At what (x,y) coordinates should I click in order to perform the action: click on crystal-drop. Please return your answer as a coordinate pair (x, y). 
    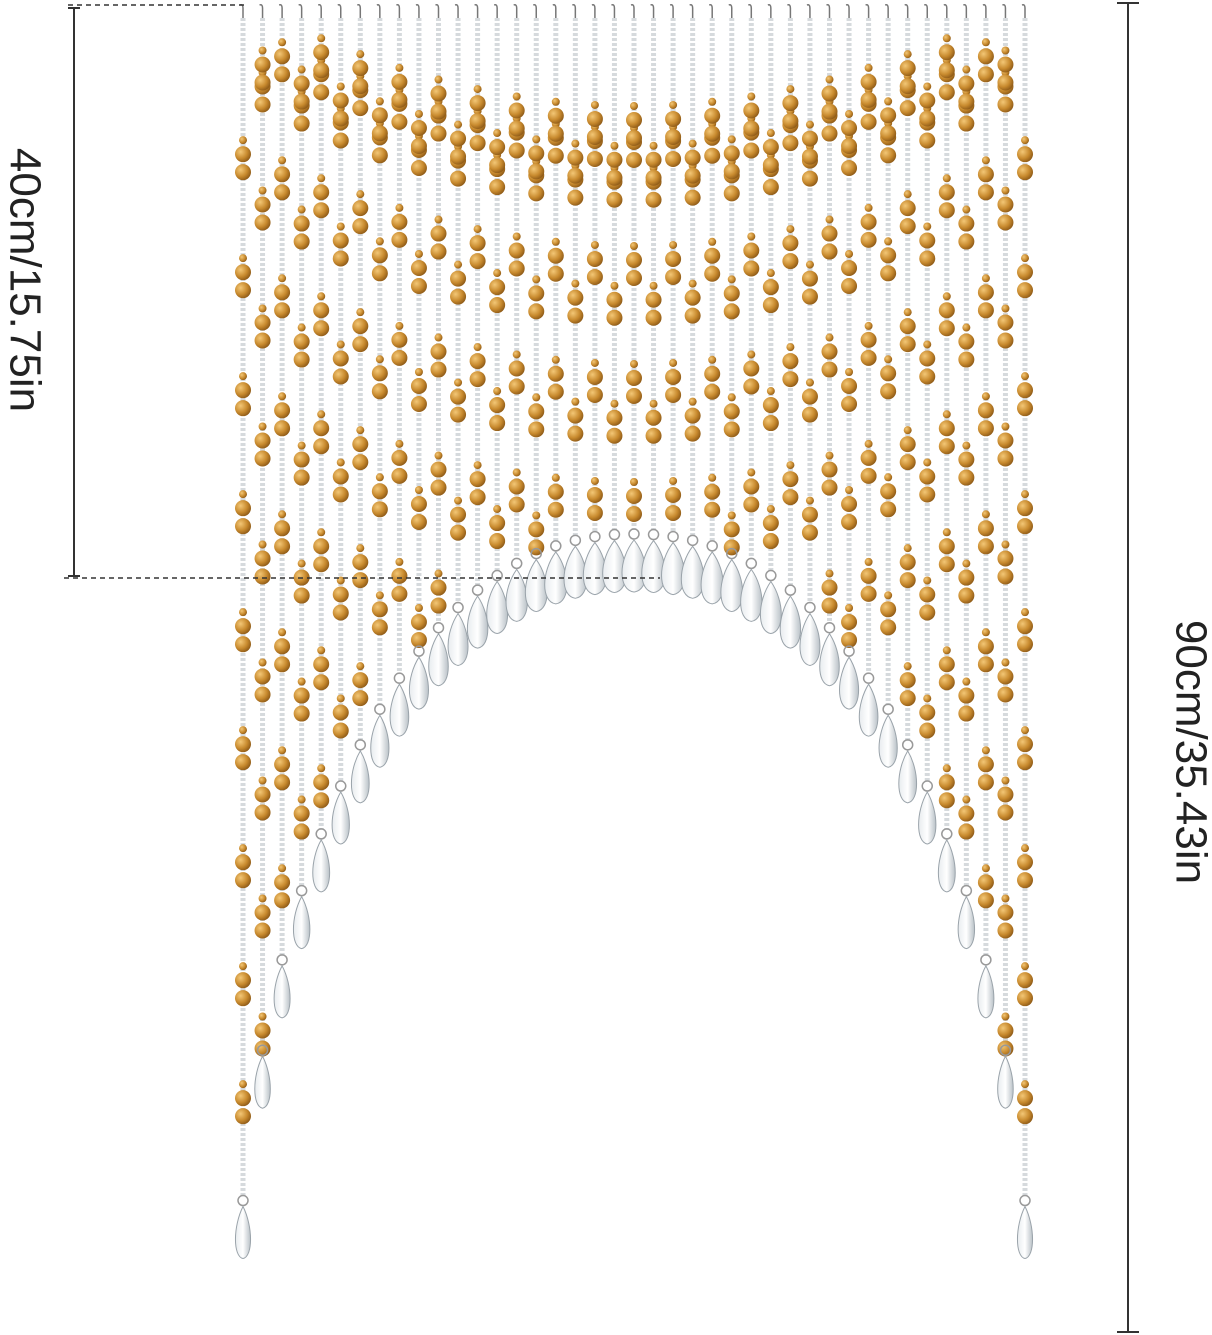
    Looking at the image, I should click on (732, 585).